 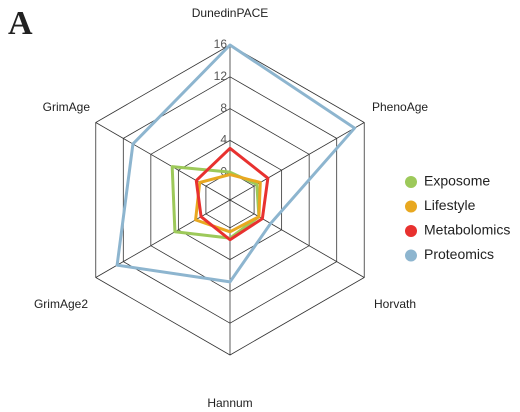 I want to click on tick-label: 16, so click(x=221, y=44).